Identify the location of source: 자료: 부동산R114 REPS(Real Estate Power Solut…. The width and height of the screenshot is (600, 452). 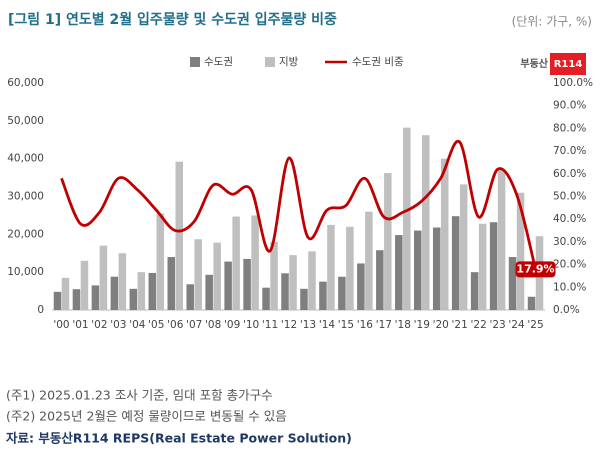
(179, 438).